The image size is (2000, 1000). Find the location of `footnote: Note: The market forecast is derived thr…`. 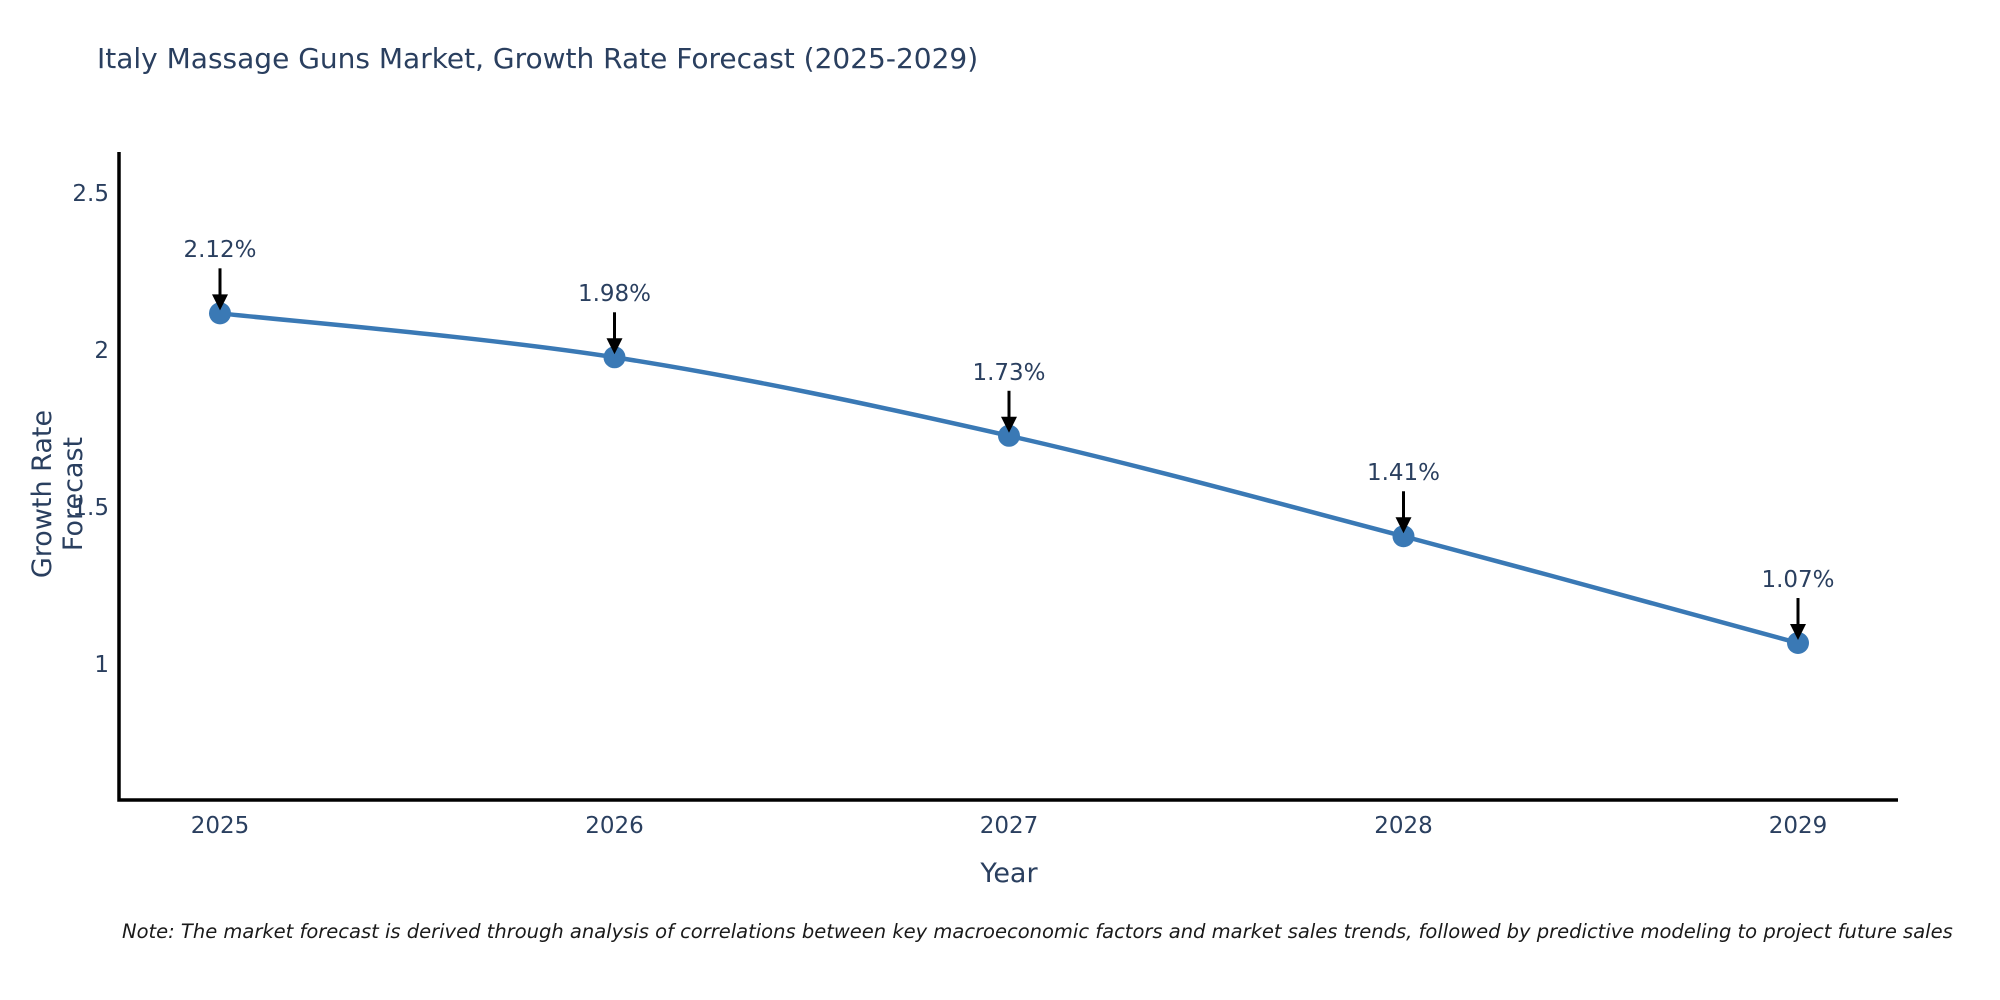

footnote: Note: The market forecast is derived thr… is located at coordinates (1037, 931).